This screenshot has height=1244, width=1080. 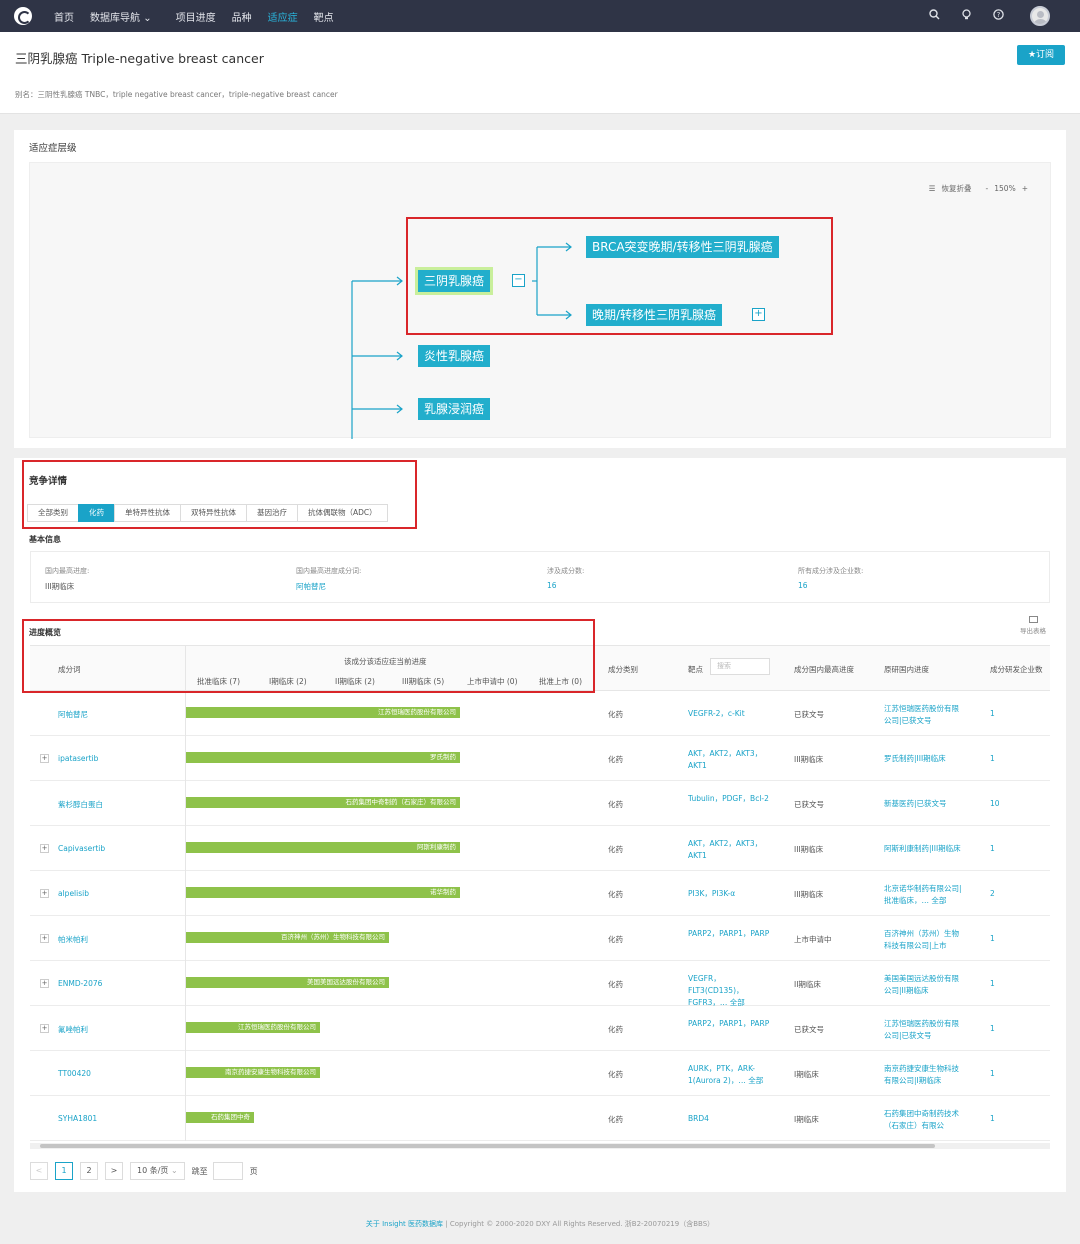 I want to click on target-cell: Tubulin，PDGF，Bcl-2, so click(x=728, y=798).